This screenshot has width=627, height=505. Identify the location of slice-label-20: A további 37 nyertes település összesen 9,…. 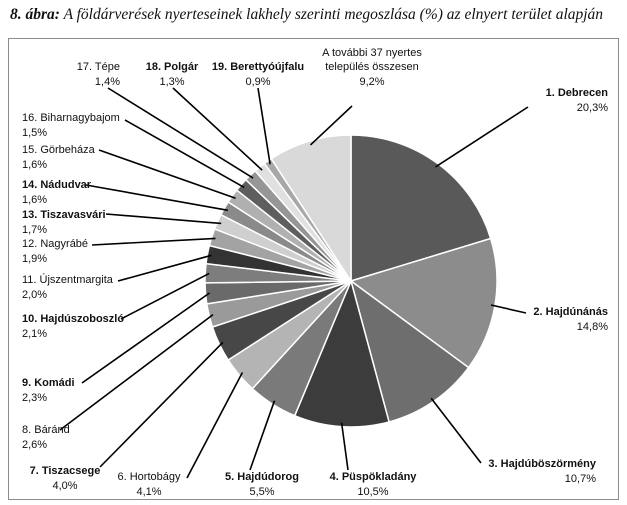
(372, 67).